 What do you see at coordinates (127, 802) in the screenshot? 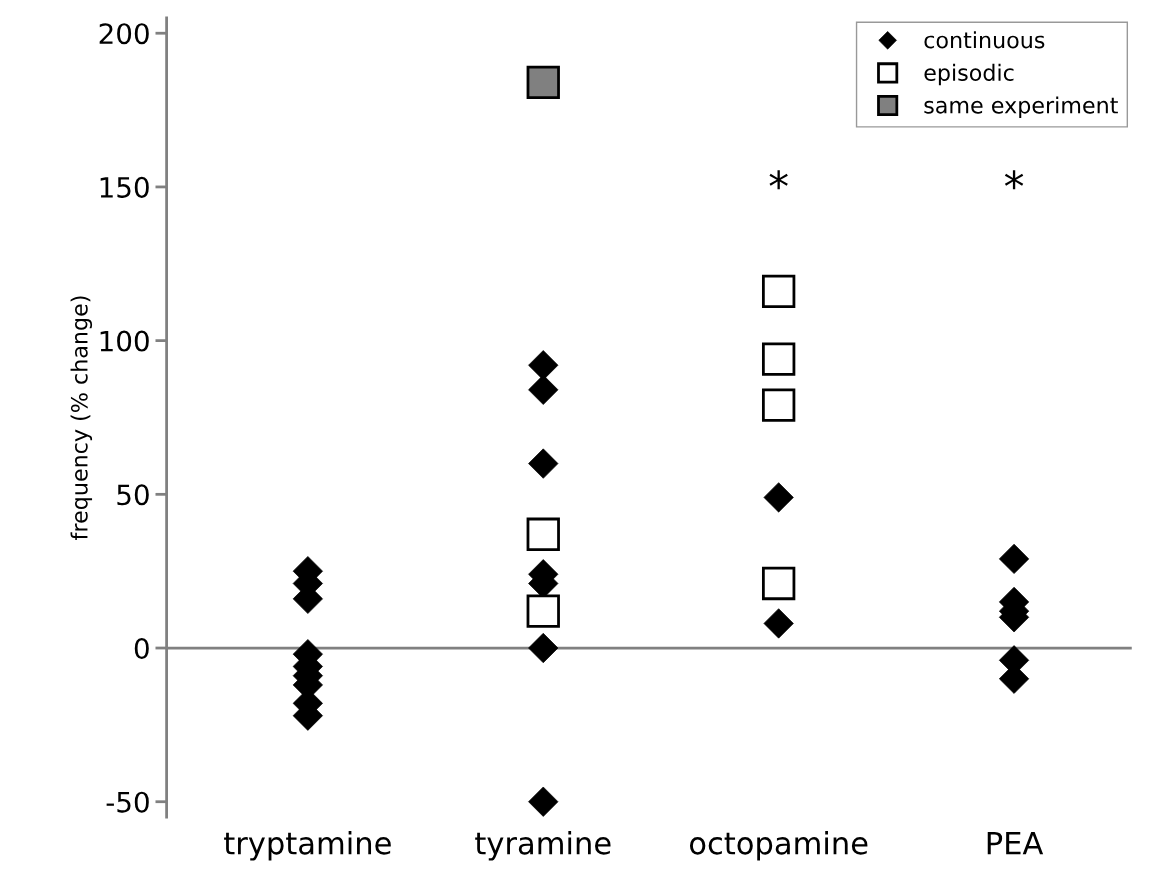
I see `y-tick-label: -50` at bounding box center [127, 802].